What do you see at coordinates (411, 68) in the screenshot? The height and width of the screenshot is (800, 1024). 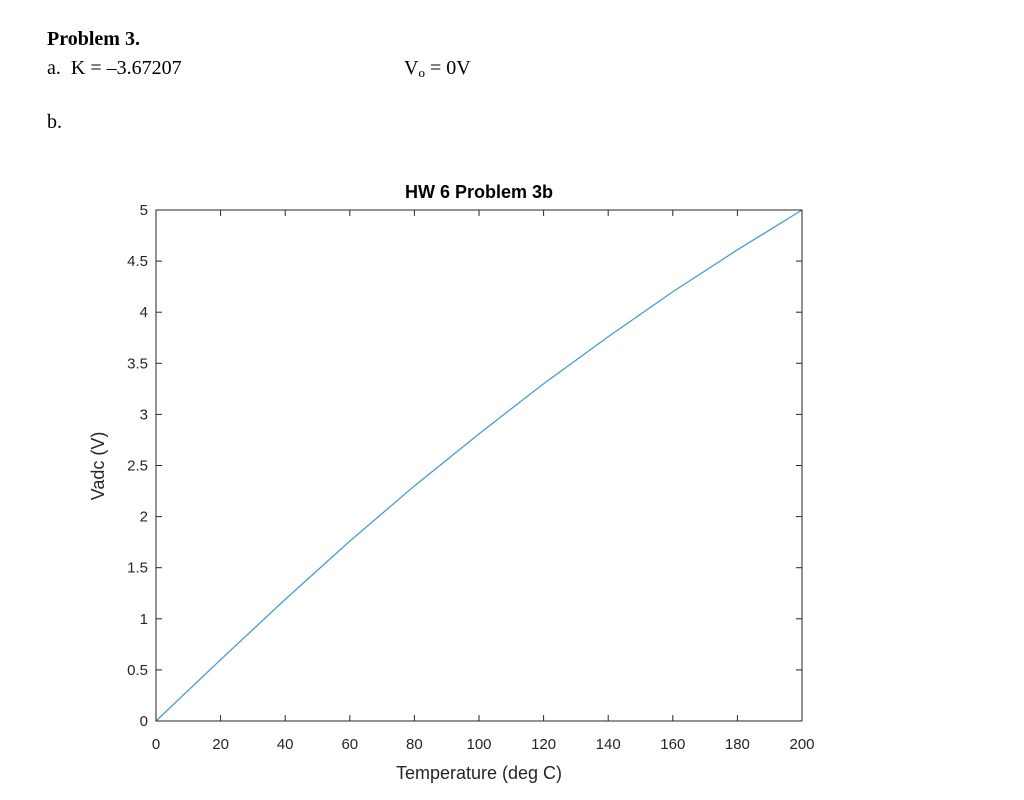 I see `vo-prefix: V` at bounding box center [411, 68].